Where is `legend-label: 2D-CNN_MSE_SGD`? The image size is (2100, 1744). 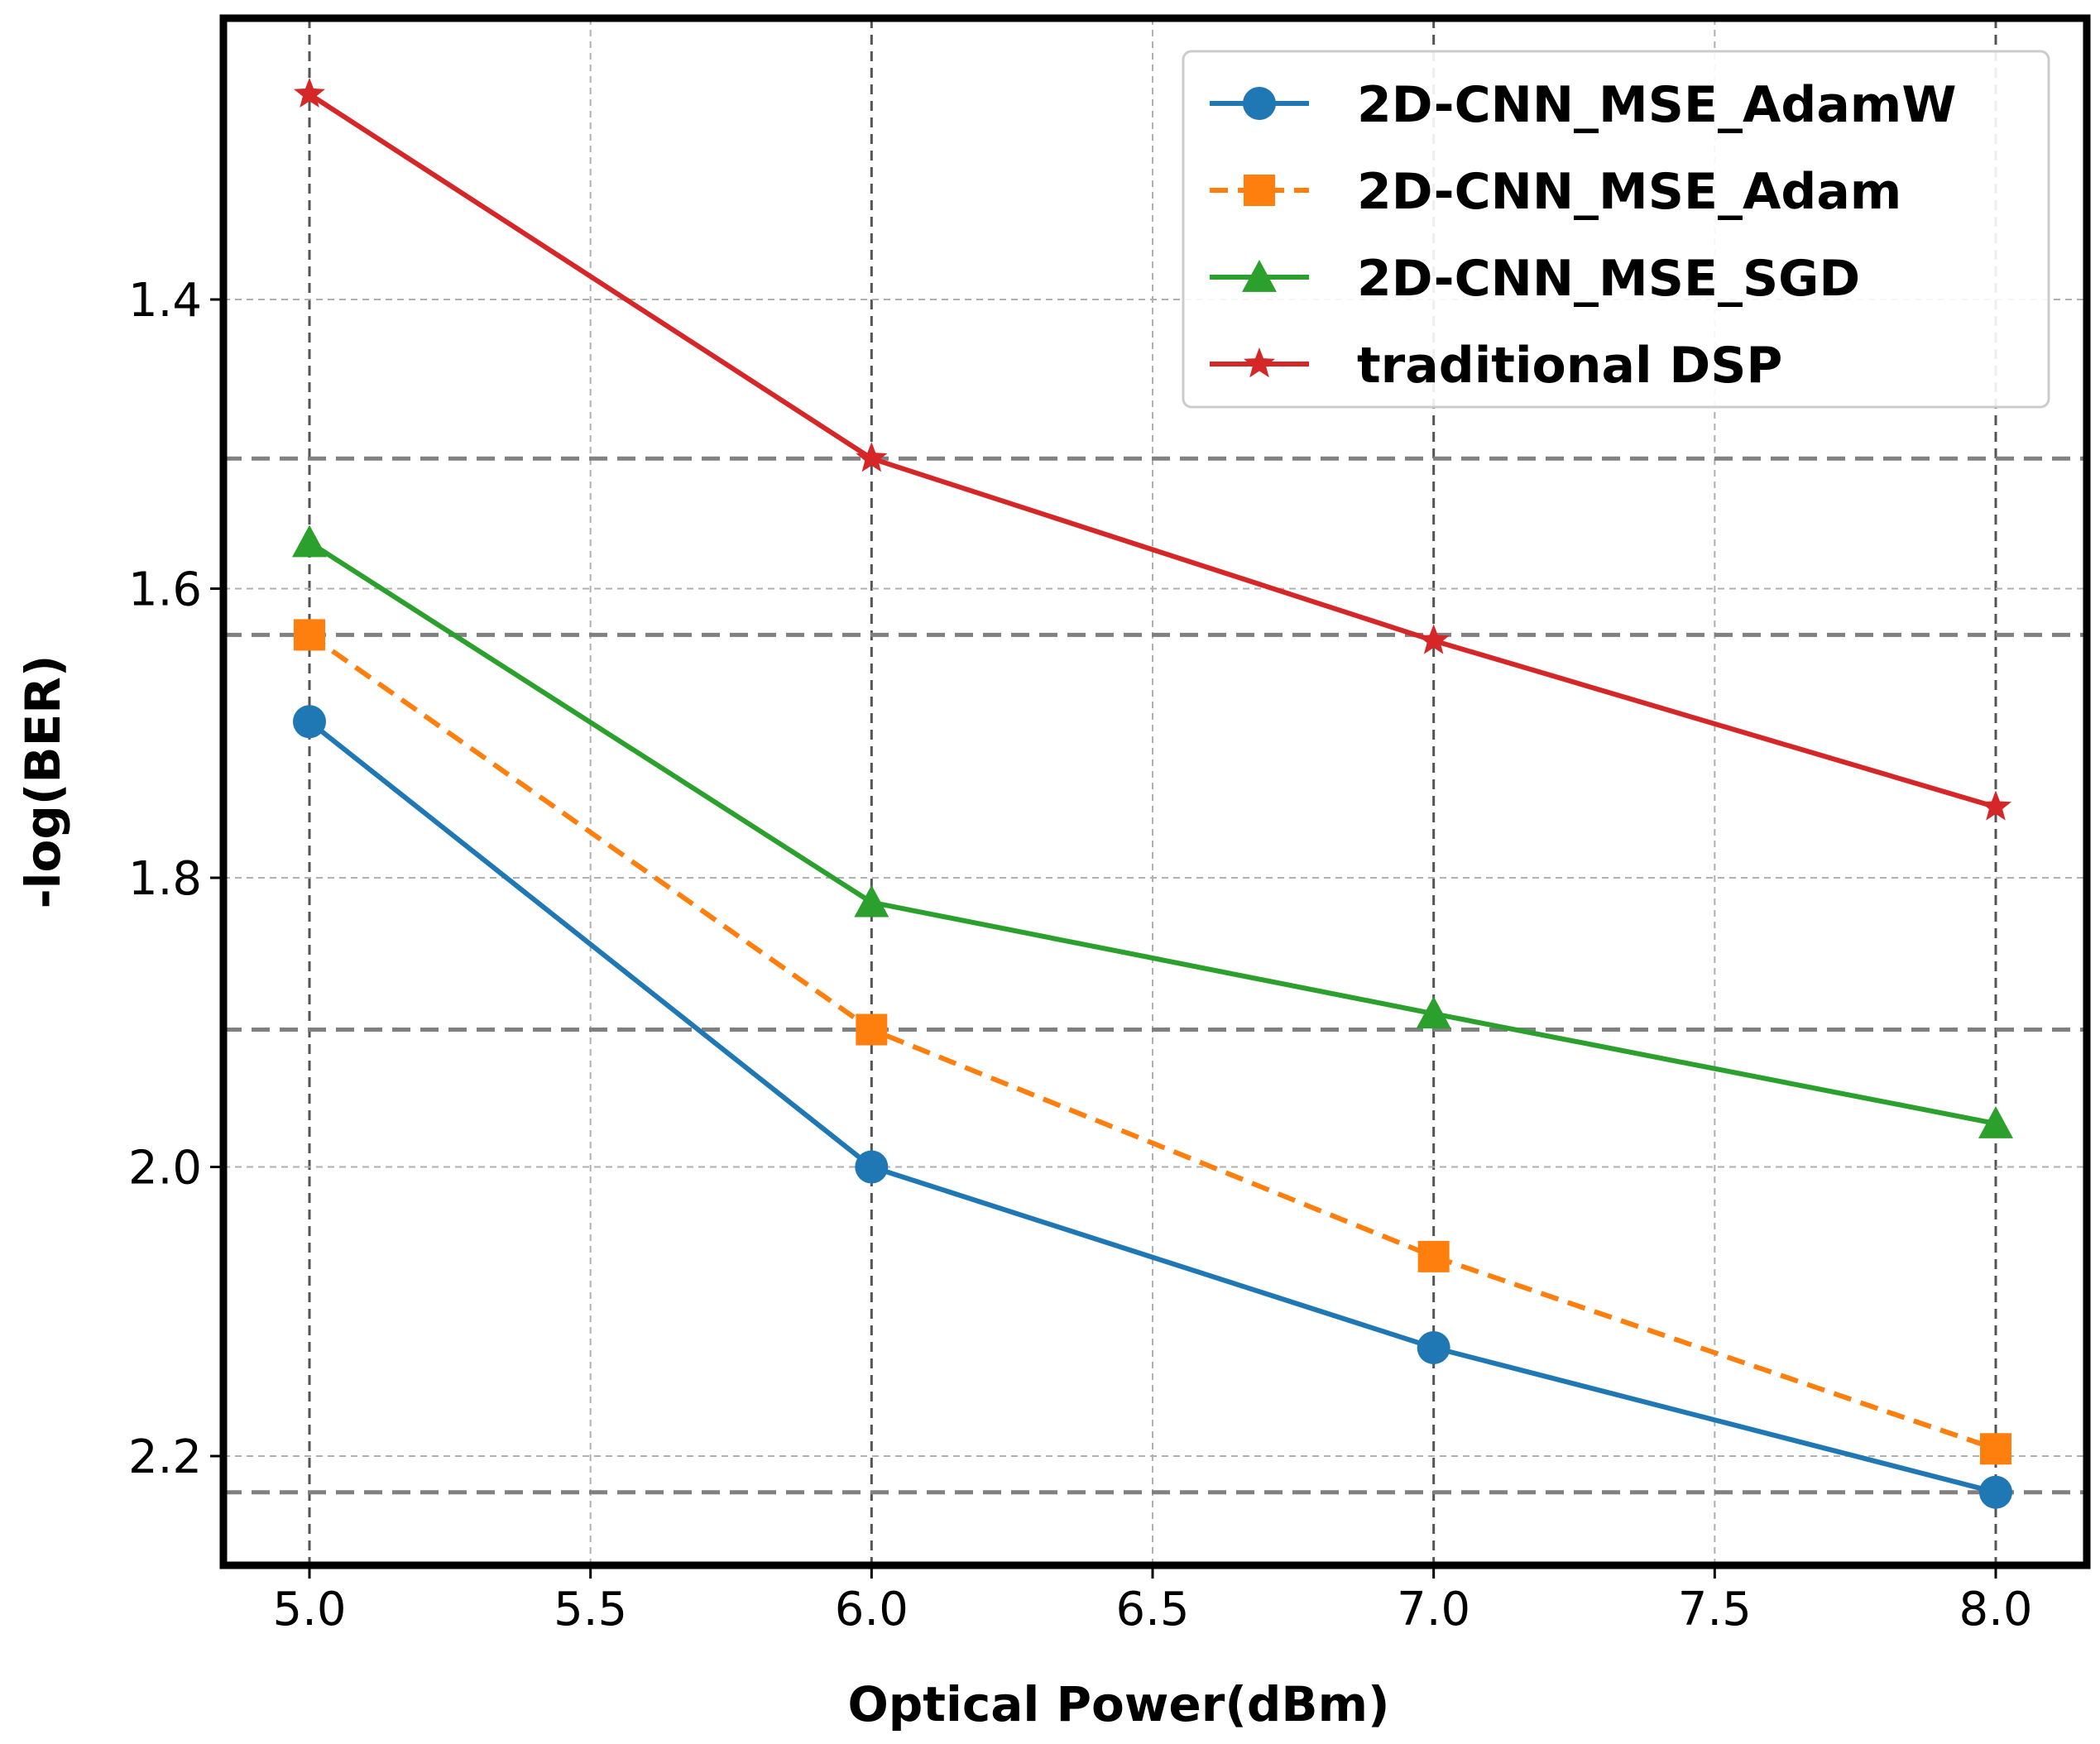 legend-label: 2D-CNN_MSE_SGD is located at coordinates (1608, 279).